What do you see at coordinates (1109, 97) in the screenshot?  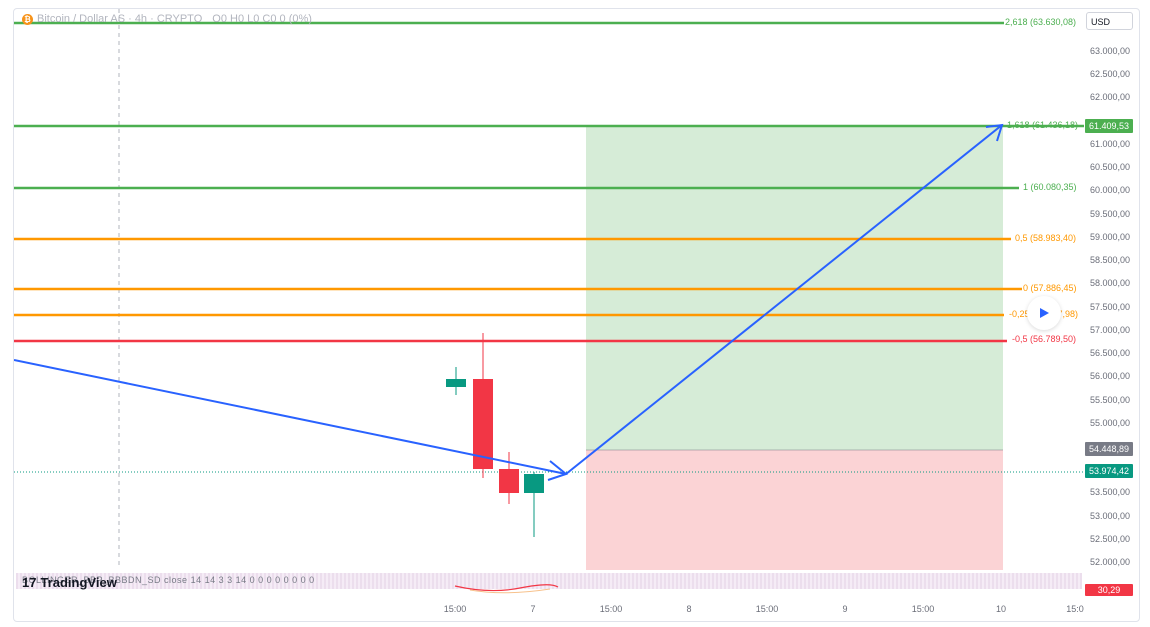 I see `price-tick: 62.000,00` at bounding box center [1109, 97].